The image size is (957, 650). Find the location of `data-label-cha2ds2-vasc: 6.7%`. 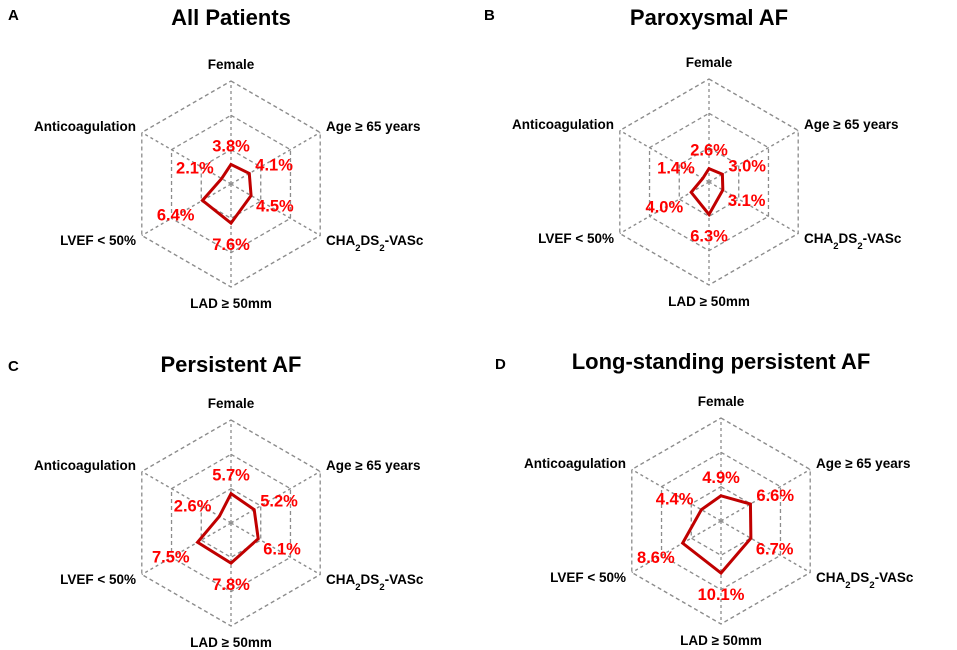

data-label-cha2ds2-vasc: 6.7% is located at coordinates (775, 549).